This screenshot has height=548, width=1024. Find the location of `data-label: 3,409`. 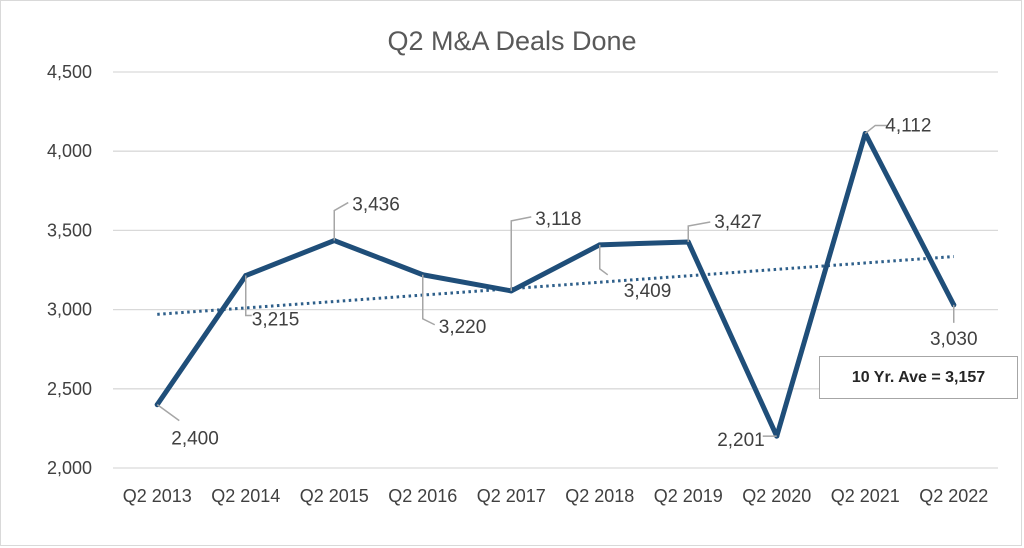

data-label: 3,409 is located at coordinates (648, 291).